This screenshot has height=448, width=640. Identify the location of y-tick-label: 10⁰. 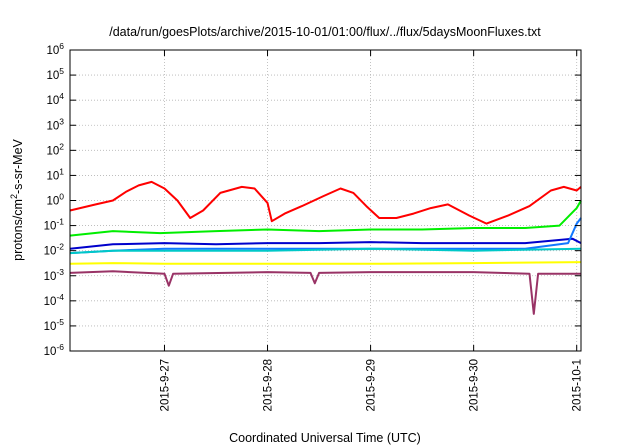
(55, 200).